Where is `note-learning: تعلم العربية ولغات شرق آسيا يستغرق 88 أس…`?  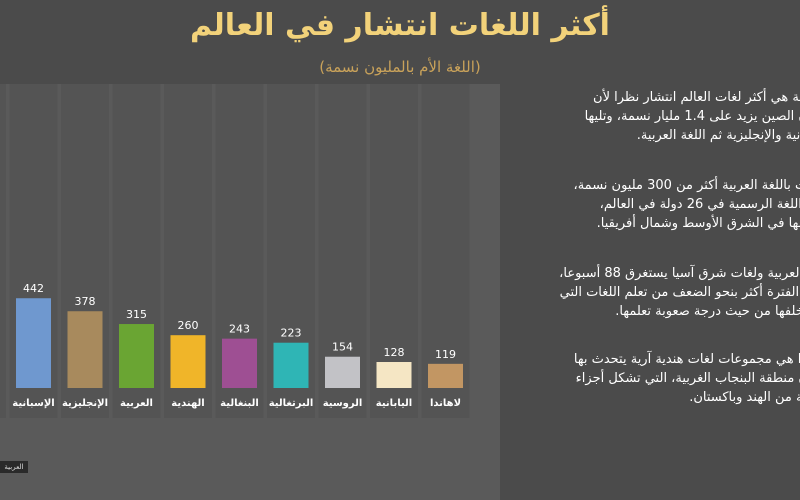 note-learning: تعلم العربية ولغات شرق آسيا يستغرق 88 أس… is located at coordinates (656, 292).